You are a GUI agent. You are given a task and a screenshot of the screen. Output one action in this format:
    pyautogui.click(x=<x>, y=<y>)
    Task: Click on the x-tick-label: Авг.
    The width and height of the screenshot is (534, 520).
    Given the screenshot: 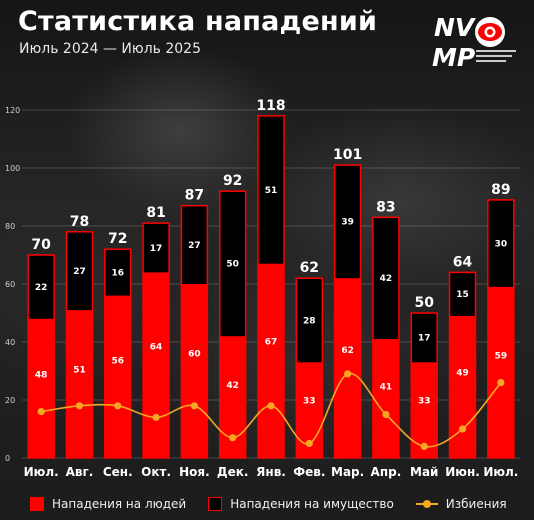 What is the action you would take?
    pyautogui.click(x=80, y=472)
    